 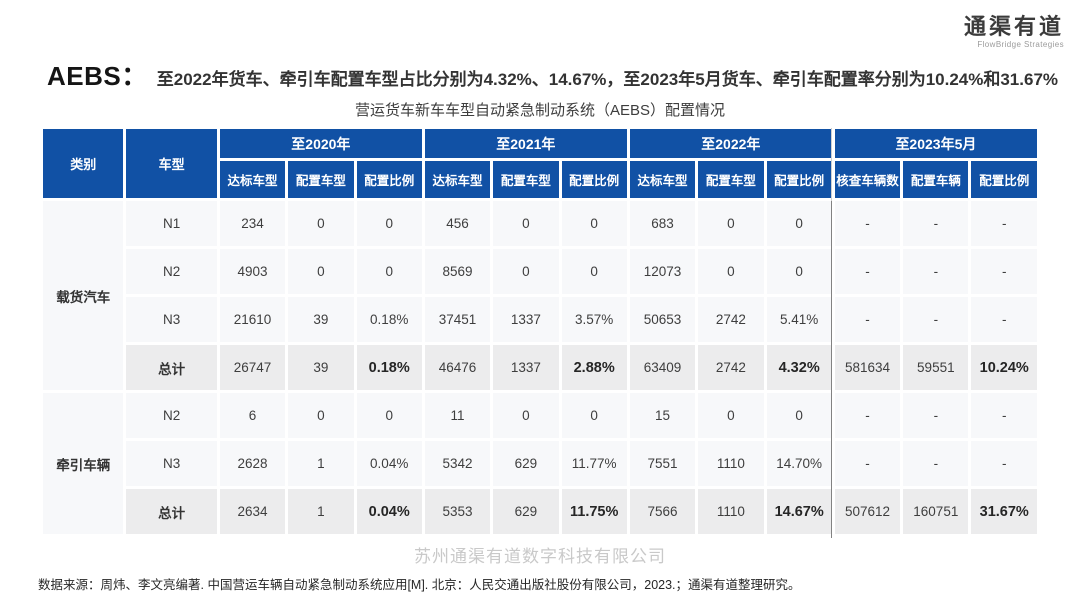 I want to click on brand-logo-name: 通渠有道, so click(x=1013, y=26).